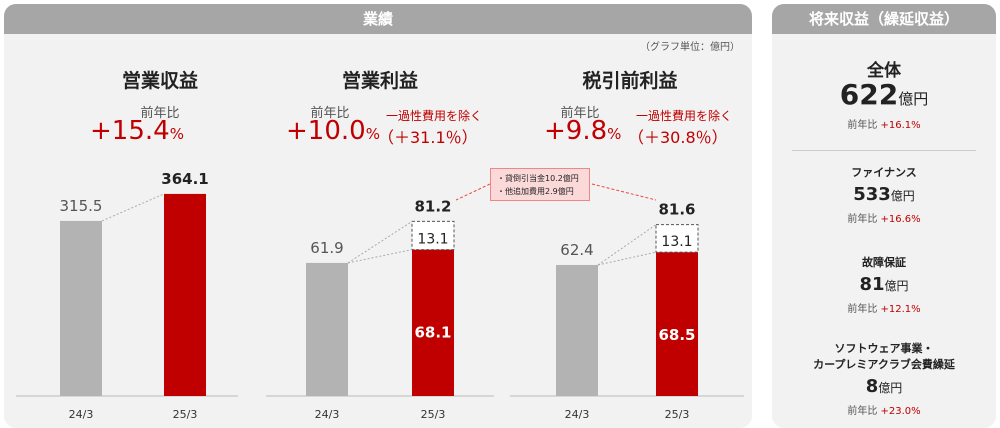 This screenshot has height=428, width=1000. What do you see at coordinates (538, 178) in the screenshot?
I see `callout-line: ・貸倒引当金10.2億円` at bounding box center [538, 178].